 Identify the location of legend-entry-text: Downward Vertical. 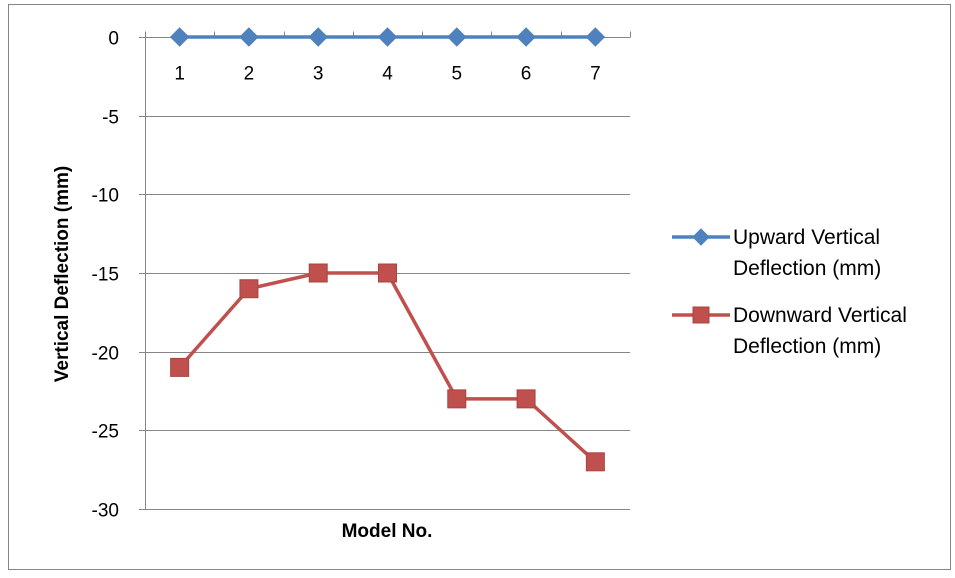
(820, 315).